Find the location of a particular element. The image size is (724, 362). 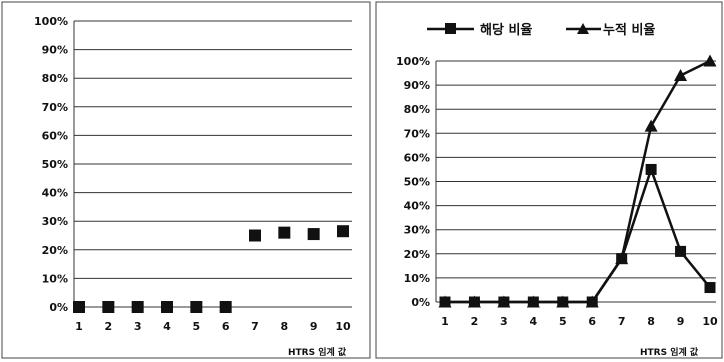

left-x-tick-7: 8 is located at coordinates (285, 326).